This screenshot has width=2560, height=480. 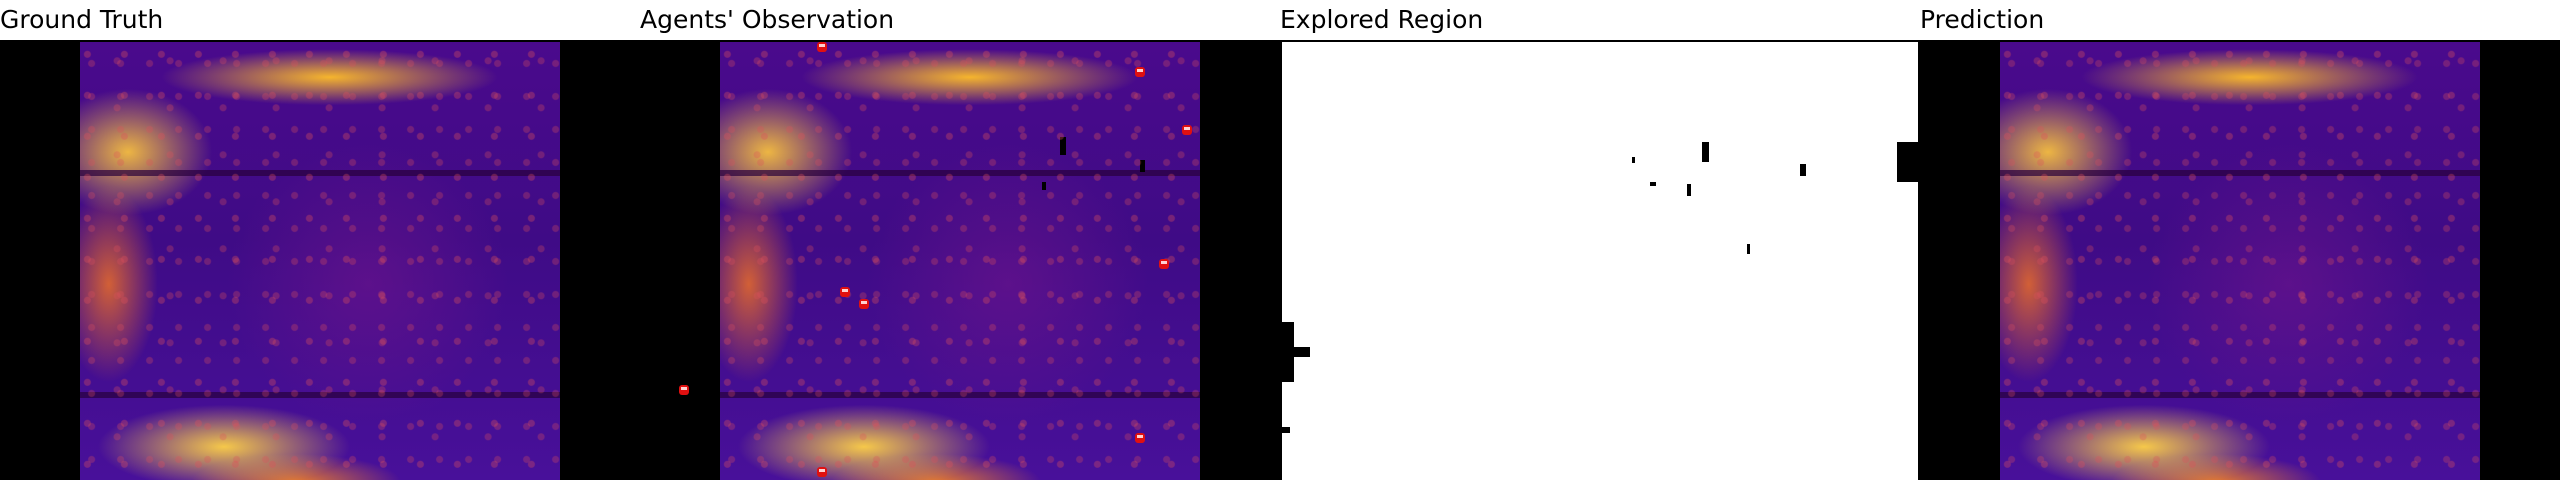 I want to click on panel-title-agents-observation: Agents' Observation, so click(x=767, y=19).